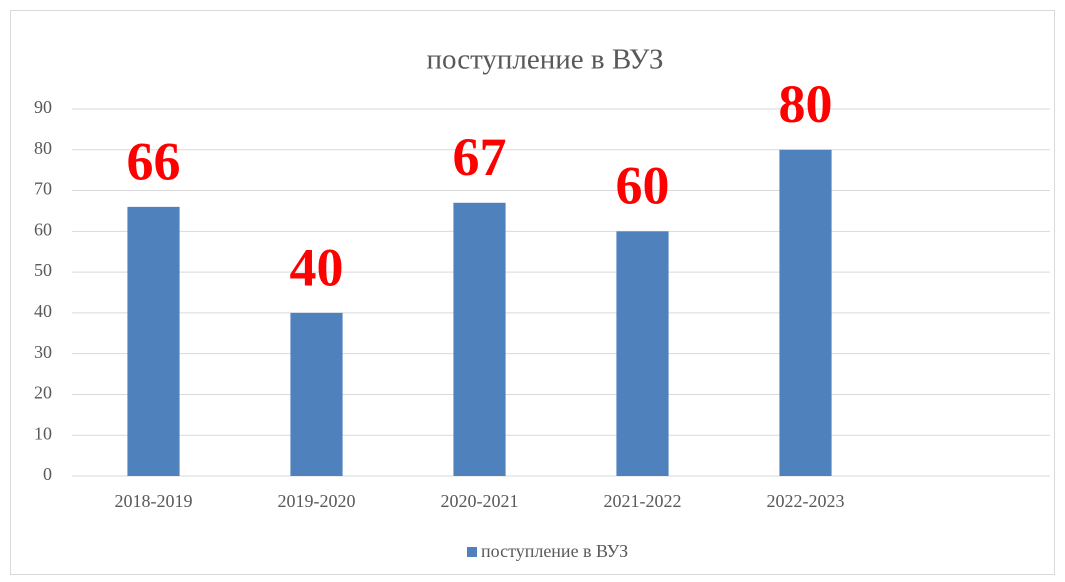 Image resolution: width=1065 pixels, height=582 pixels. Describe the element at coordinates (317, 501) in the screenshot. I see `x-tick-label: 2019-2020` at that location.